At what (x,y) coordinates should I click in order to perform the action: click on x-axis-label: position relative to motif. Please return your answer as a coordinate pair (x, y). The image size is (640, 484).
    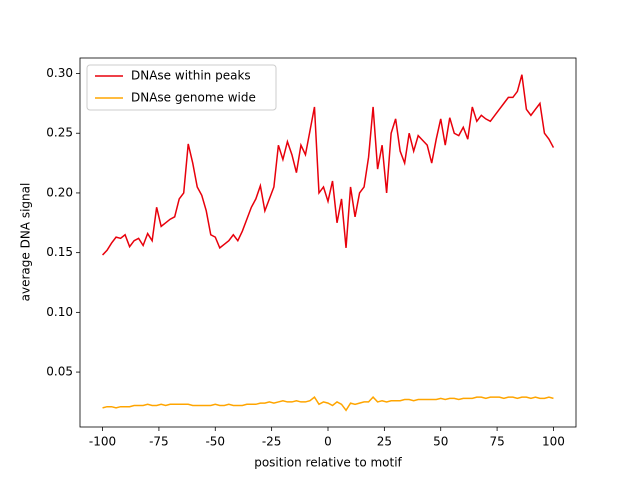
    Looking at the image, I should click on (328, 463).